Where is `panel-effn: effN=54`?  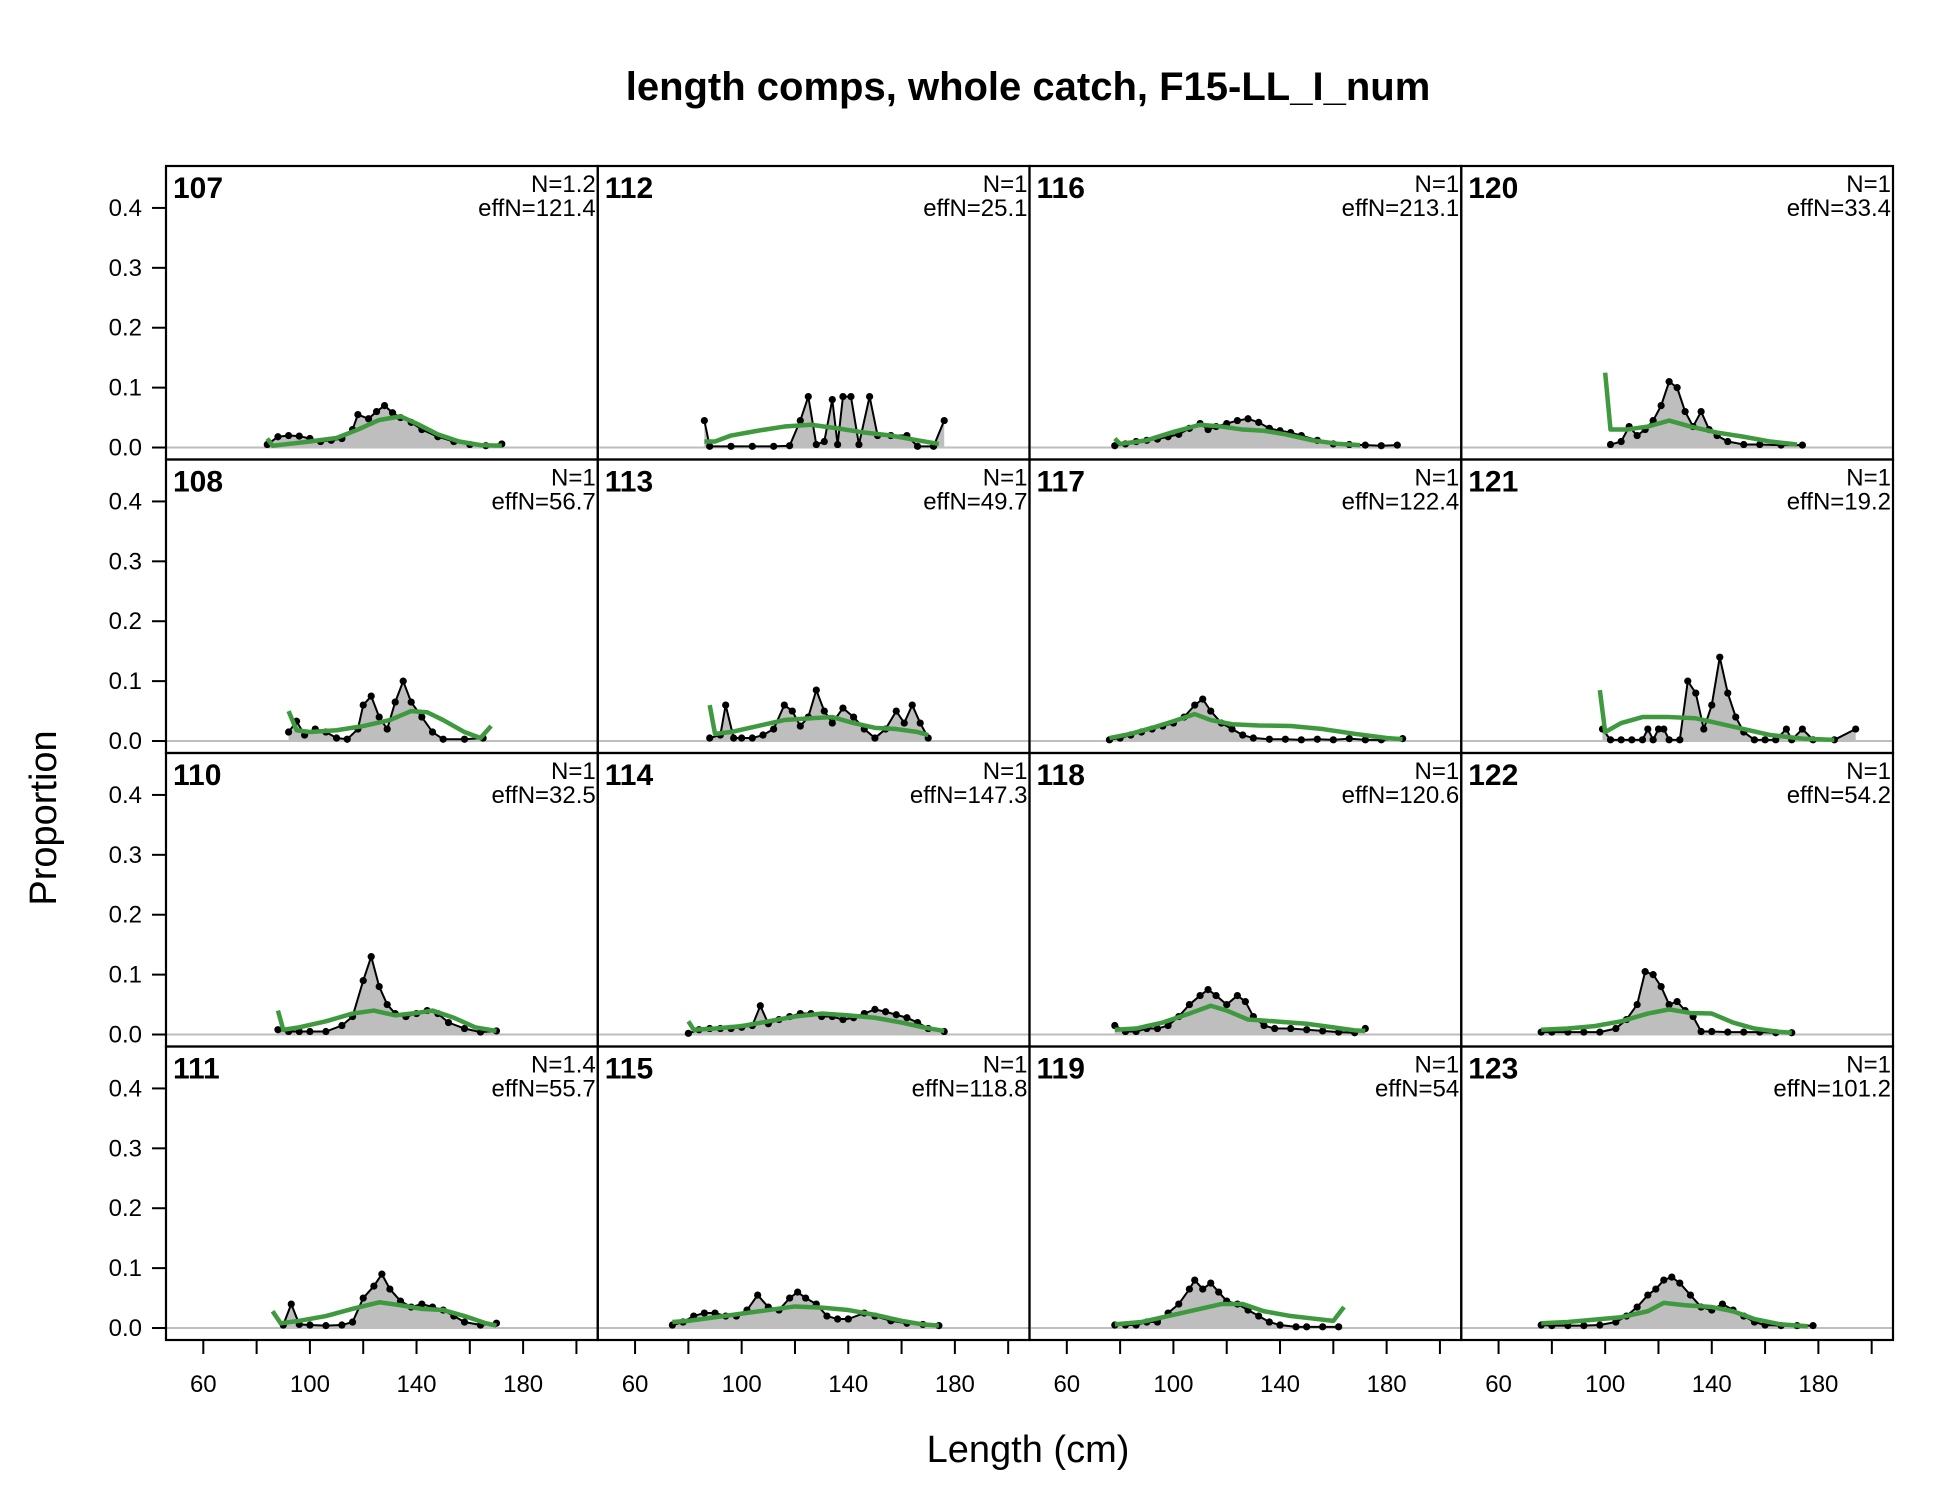
panel-effn: effN=54 is located at coordinates (1417, 1089).